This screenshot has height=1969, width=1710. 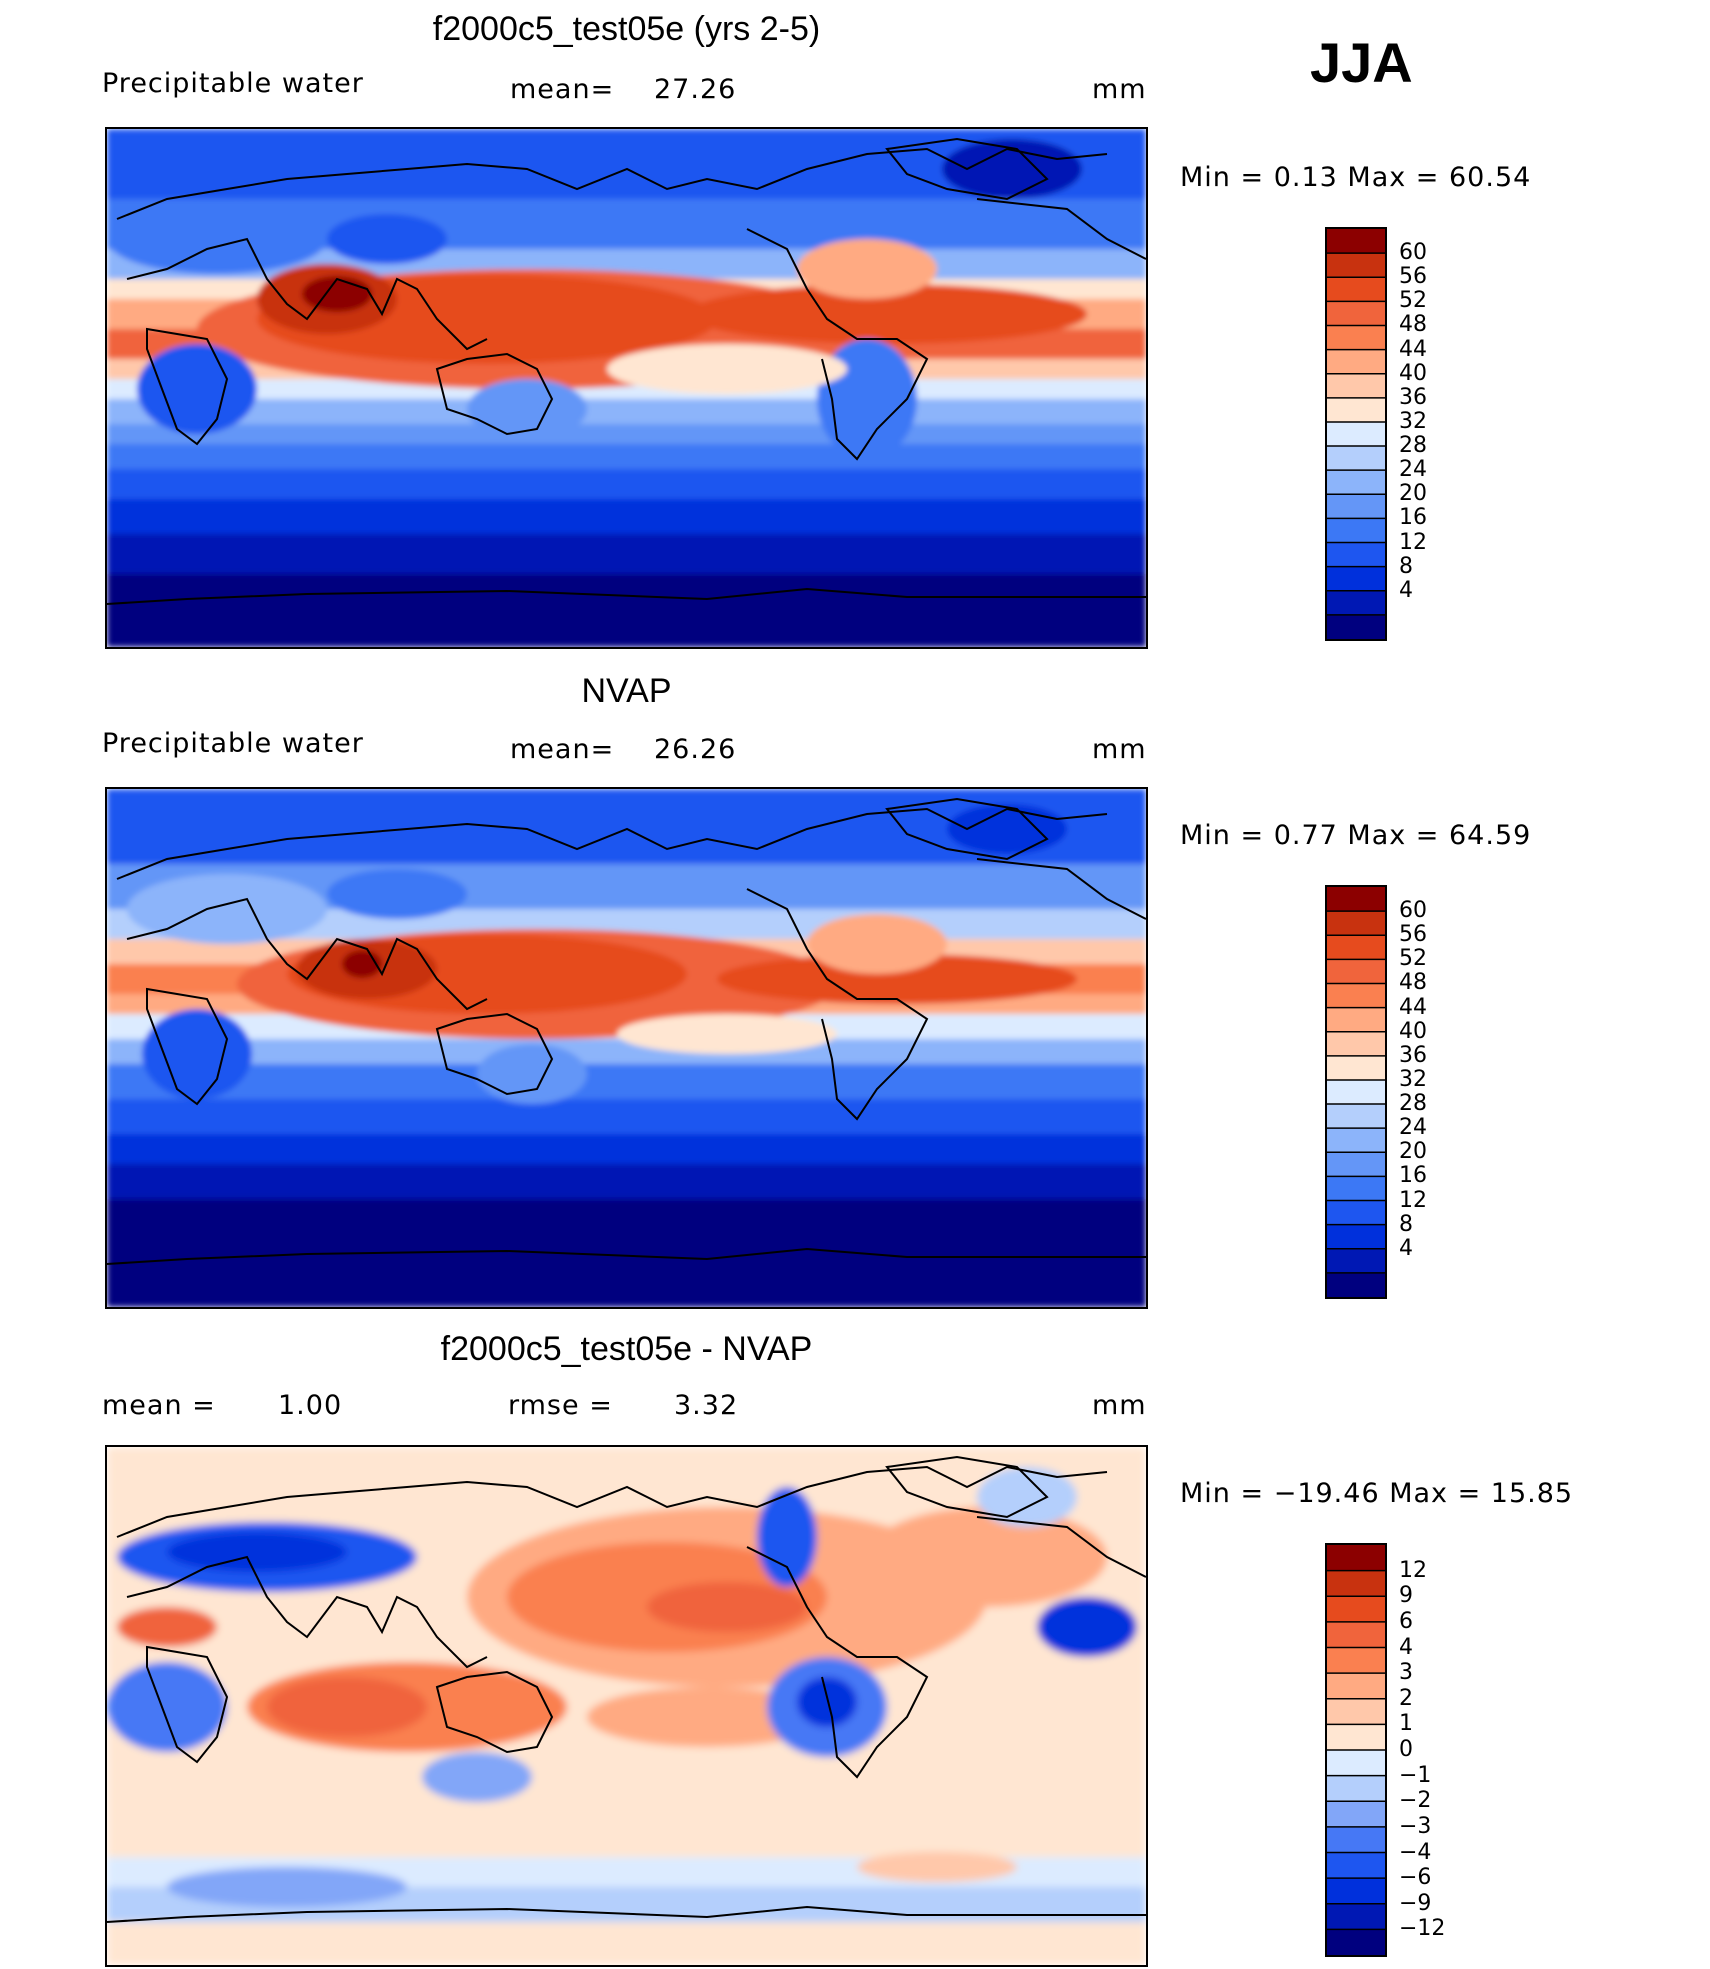 I want to click on mean-label: mean =, so click(x=159, y=1405).